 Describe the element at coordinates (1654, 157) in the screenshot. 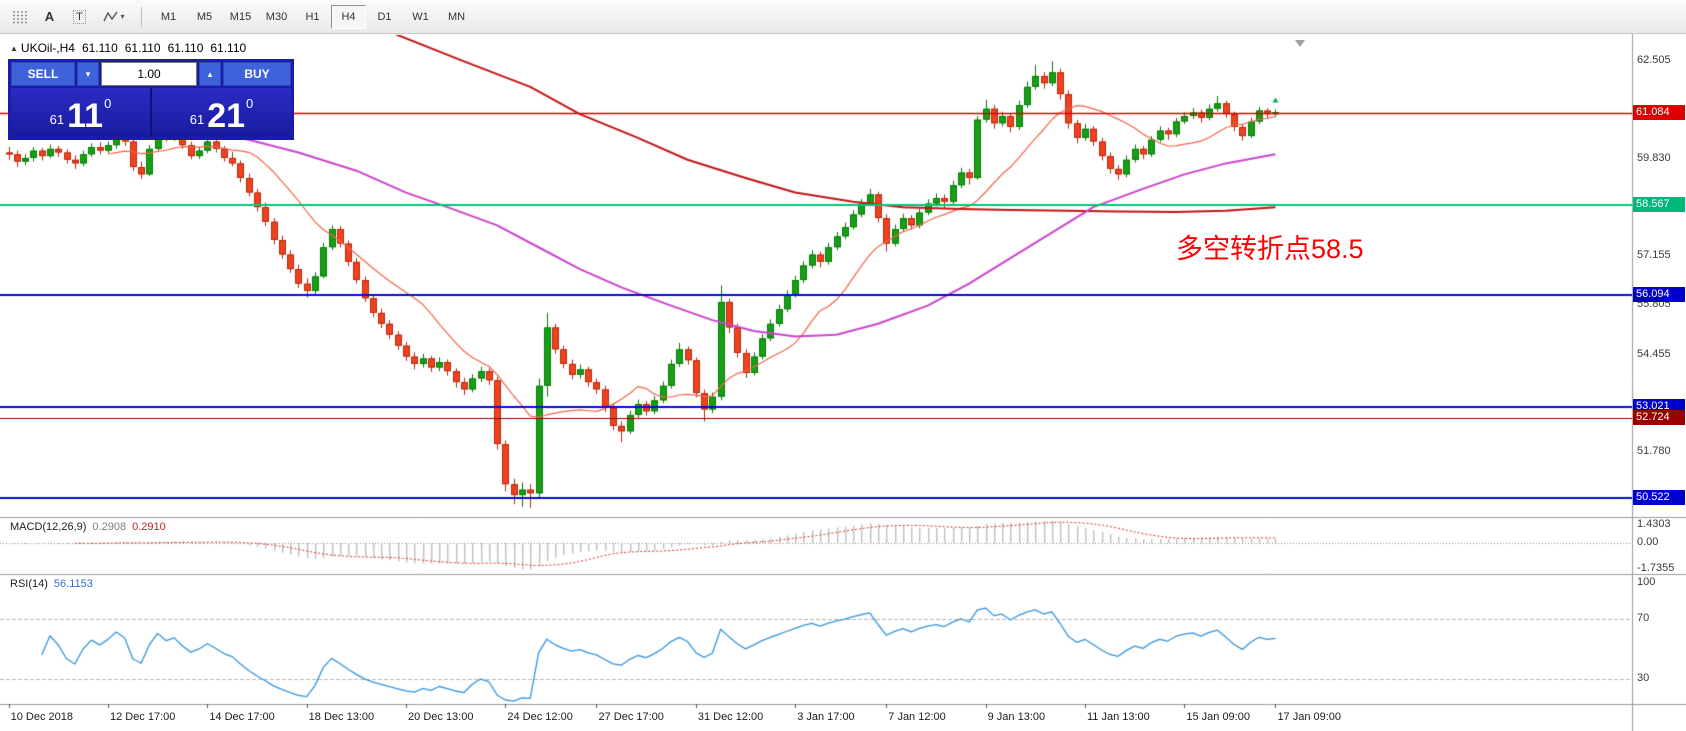

I see `price-axis-label: 59.830` at that location.